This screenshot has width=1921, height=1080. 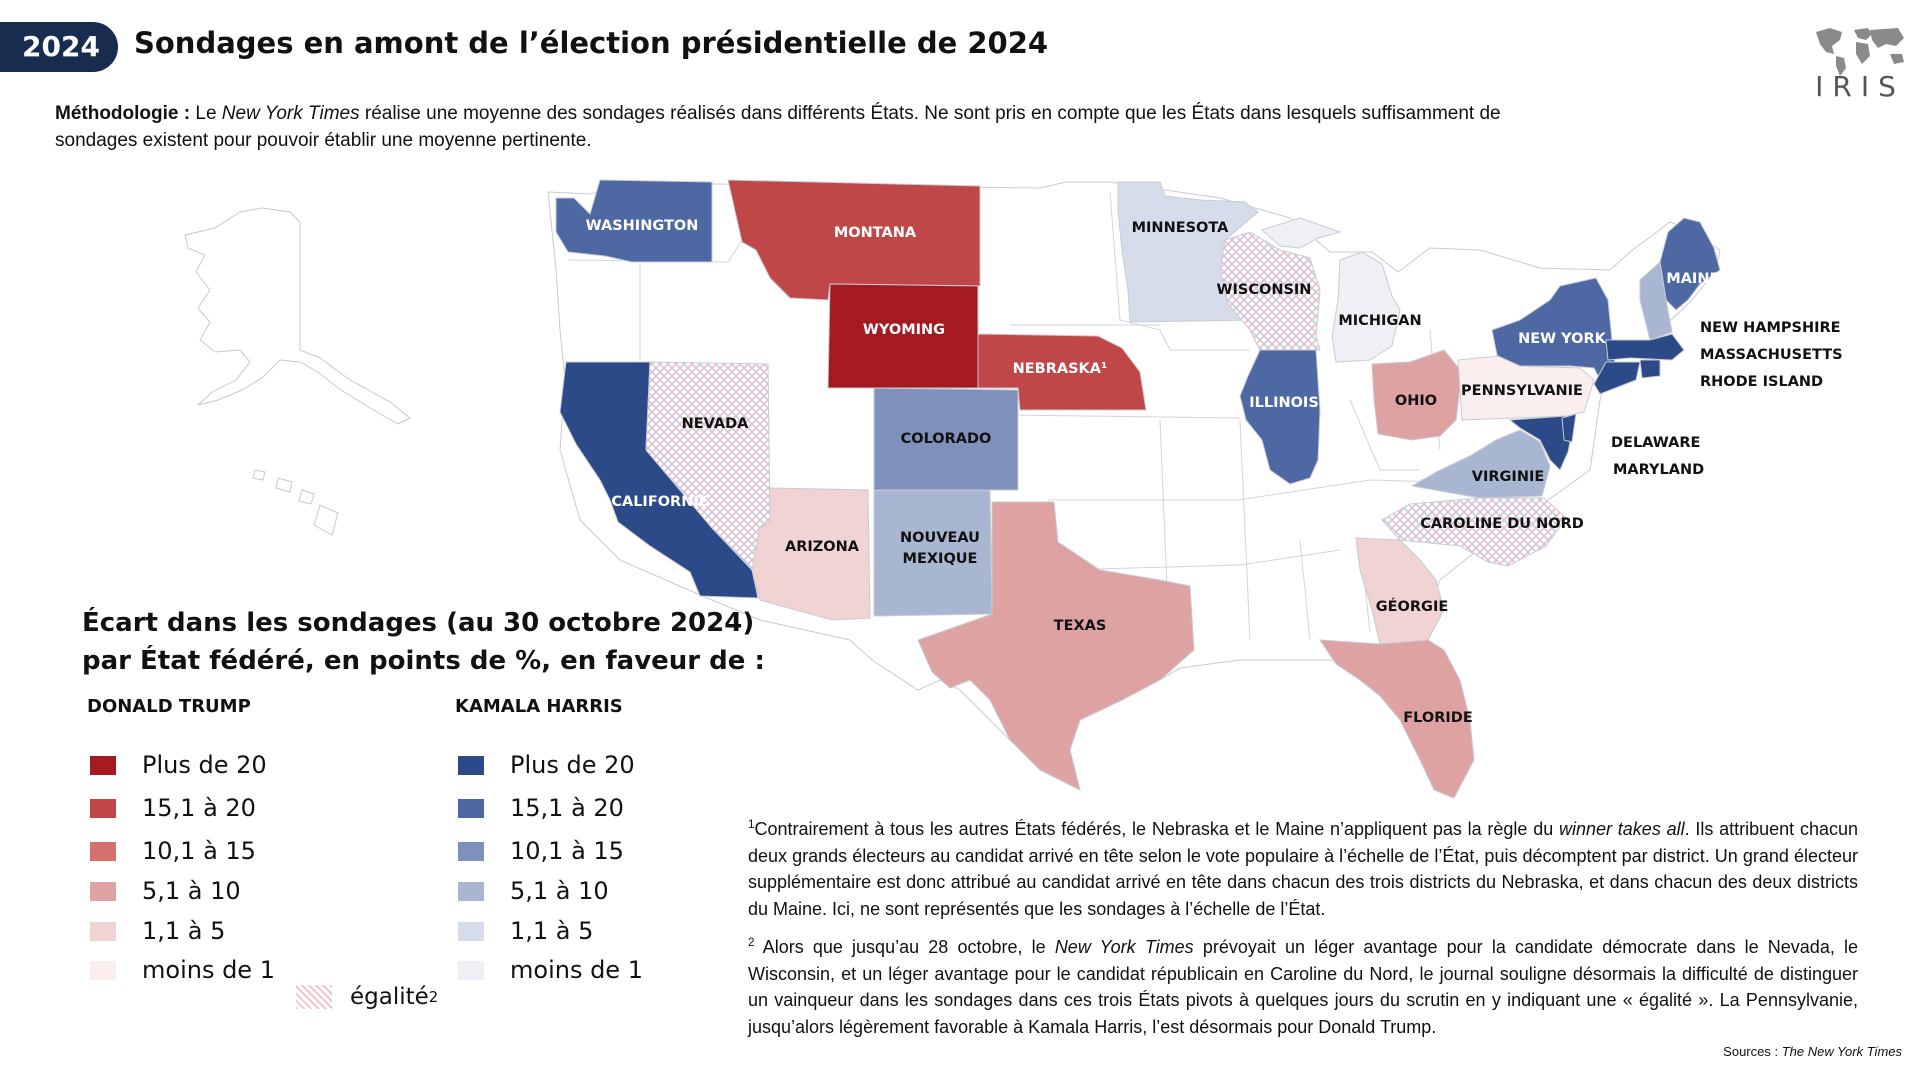 I want to click on harris-legend-label: 15,1 à 20, so click(x=567, y=808).